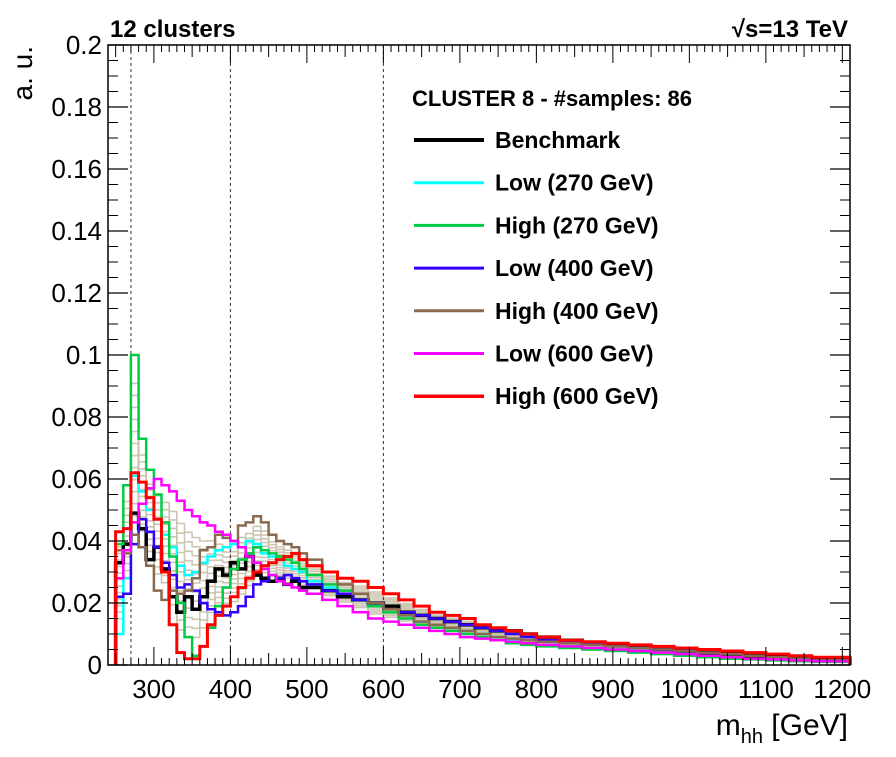  Describe the element at coordinates (574, 354) in the screenshot. I see `legend-label-5: Low (600 GeV)` at that location.